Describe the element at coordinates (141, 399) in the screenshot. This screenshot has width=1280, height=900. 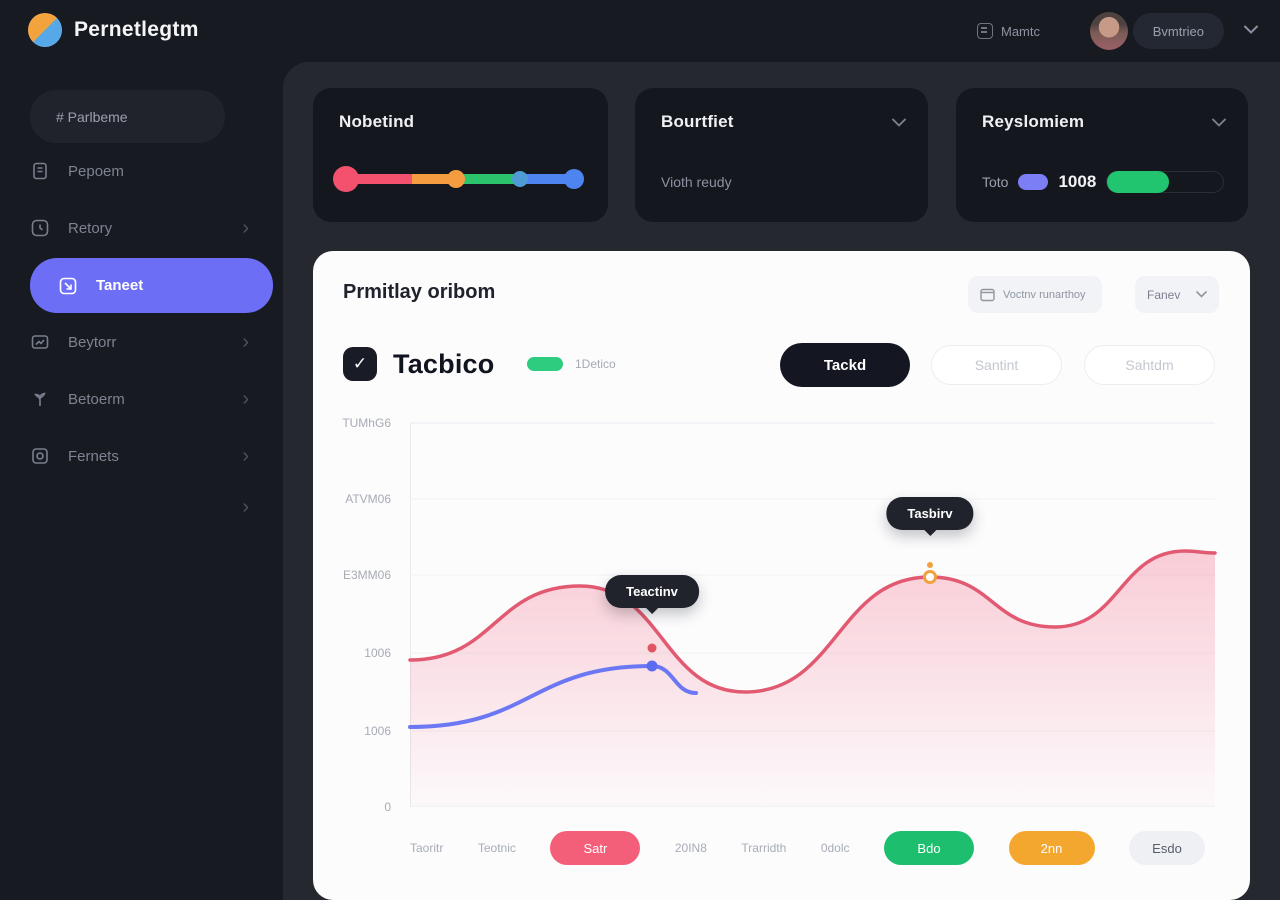
I see `sidebar-item-betoerm: Betoerm ›` at that location.